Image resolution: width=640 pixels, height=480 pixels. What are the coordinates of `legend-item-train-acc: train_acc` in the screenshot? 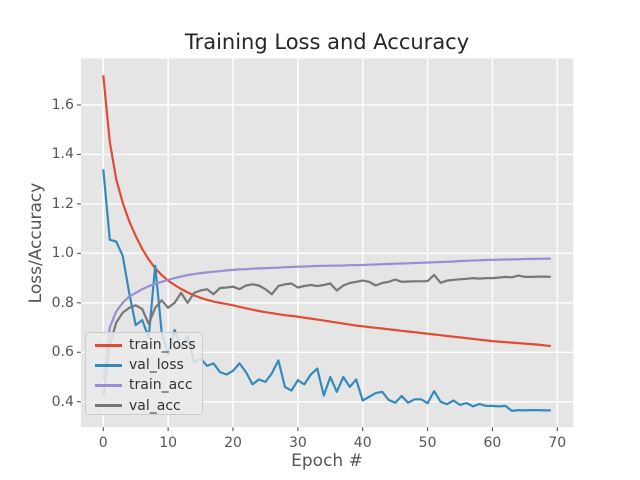 It's located at (144, 385).